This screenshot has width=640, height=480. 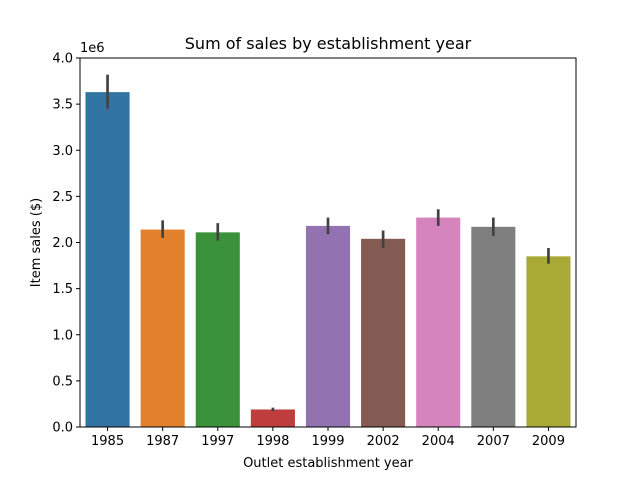 What do you see at coordinates (107, 259) in the screenshot?
I see `bar-1985` at bounding box center [107, 259].